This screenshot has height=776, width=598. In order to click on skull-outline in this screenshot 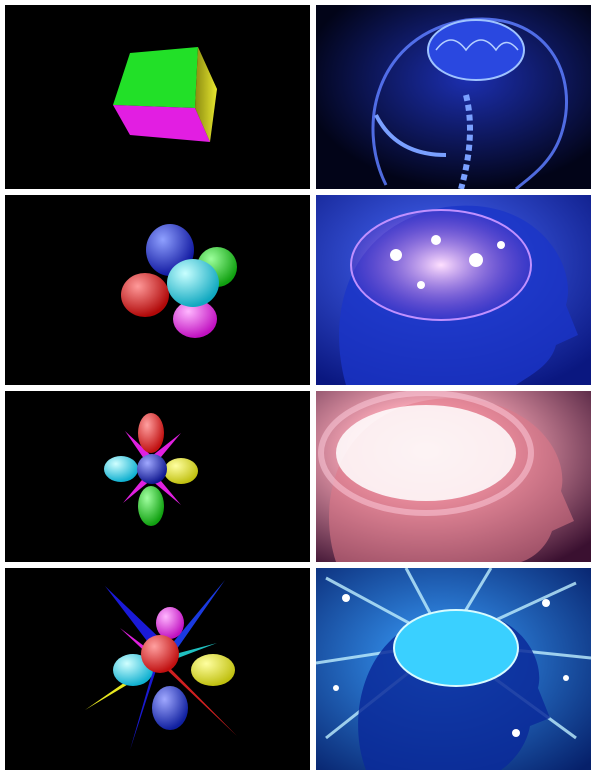, I will do `click(469, 103)`.